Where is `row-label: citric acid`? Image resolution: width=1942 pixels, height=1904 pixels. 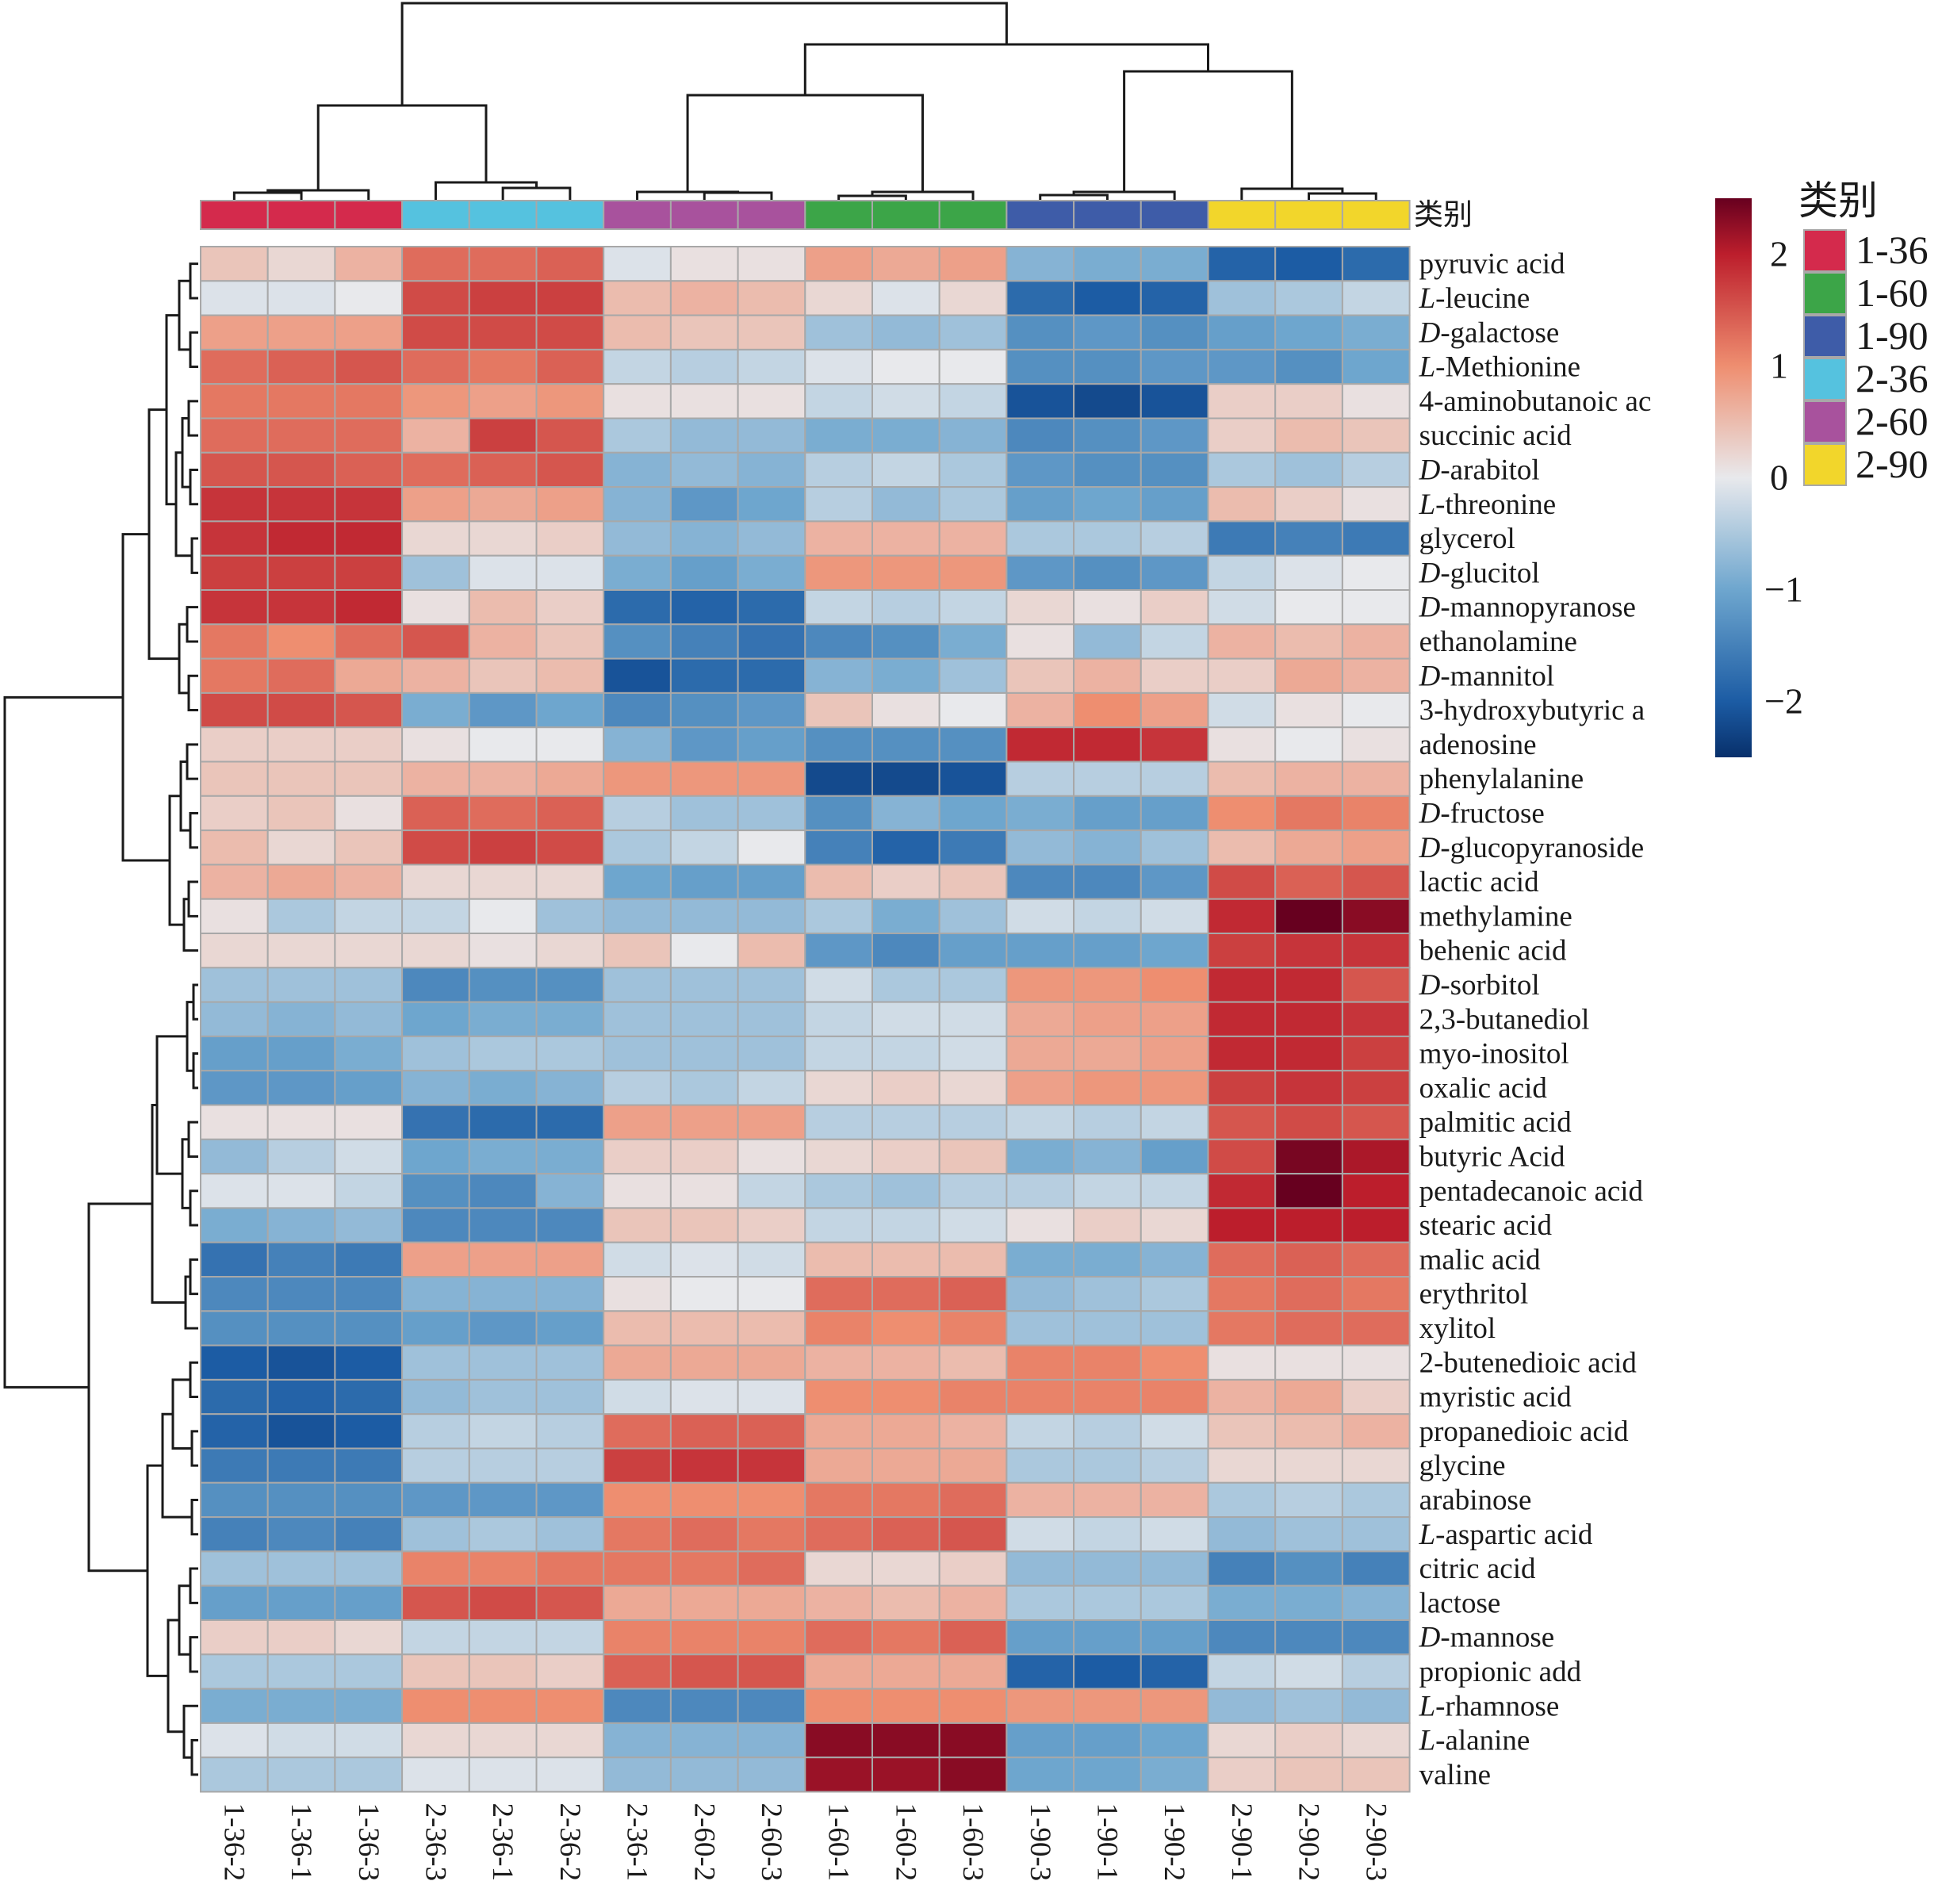
row-label: citric acid is located at coordinates (1477, 1569).